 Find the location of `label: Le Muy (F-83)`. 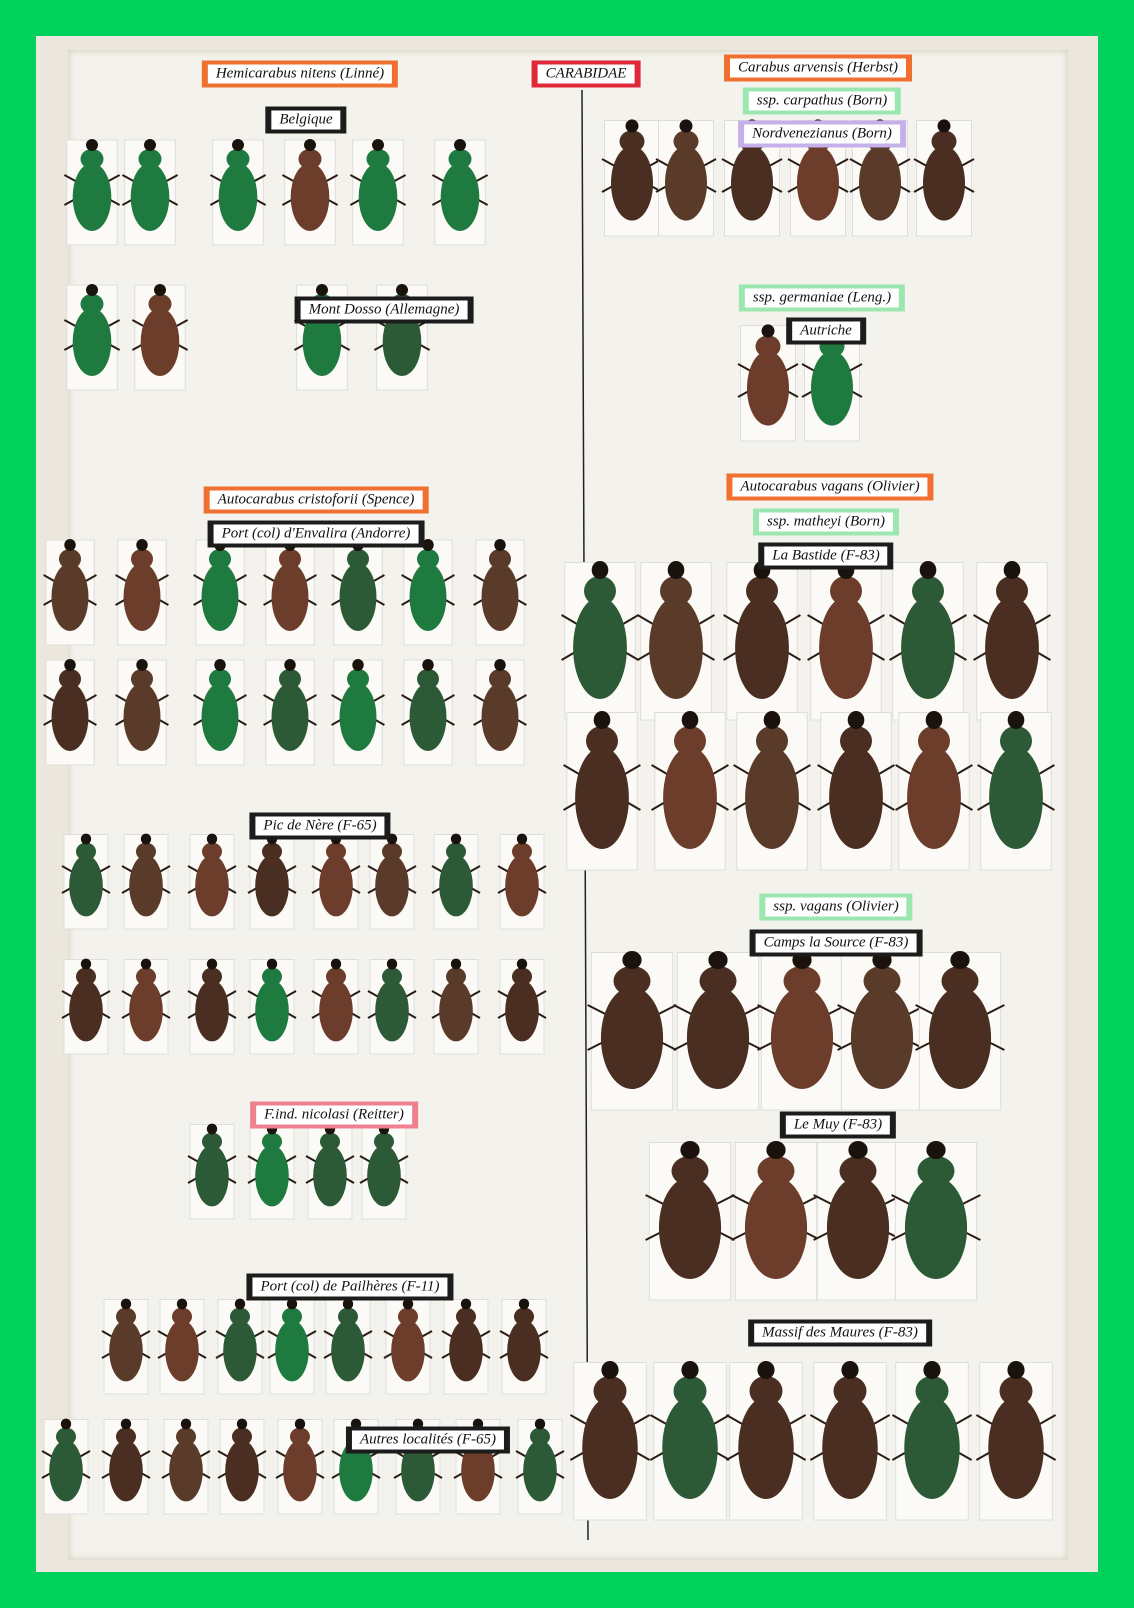

label: Le Muy (F-83) is located at coordinates (838, 1125).